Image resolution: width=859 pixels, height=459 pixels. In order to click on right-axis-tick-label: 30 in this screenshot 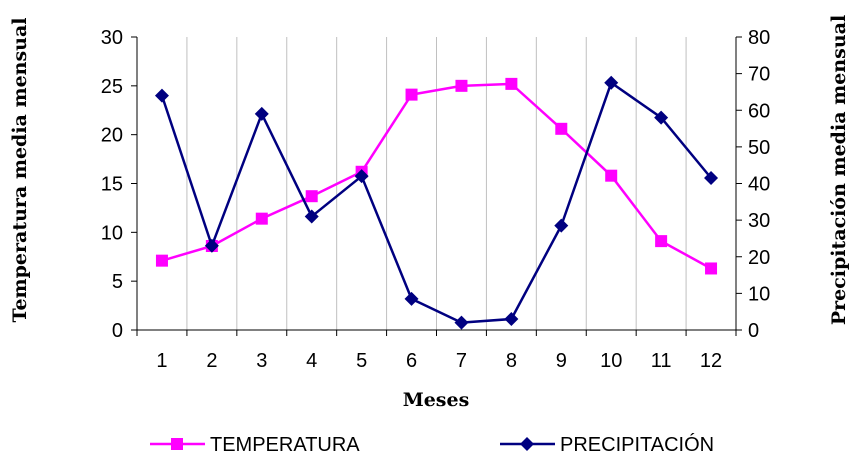, I will do `click(759, 221)`.